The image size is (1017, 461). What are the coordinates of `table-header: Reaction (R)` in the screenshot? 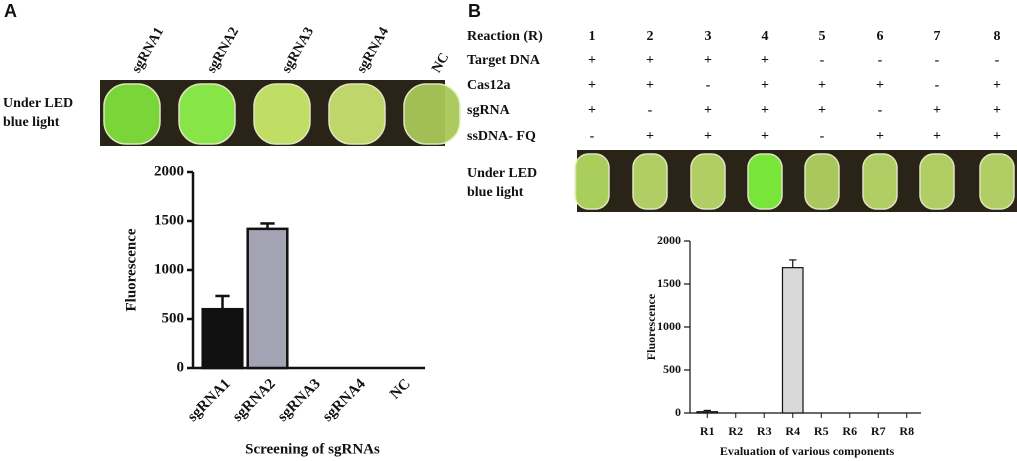 It's located at (505, 36).